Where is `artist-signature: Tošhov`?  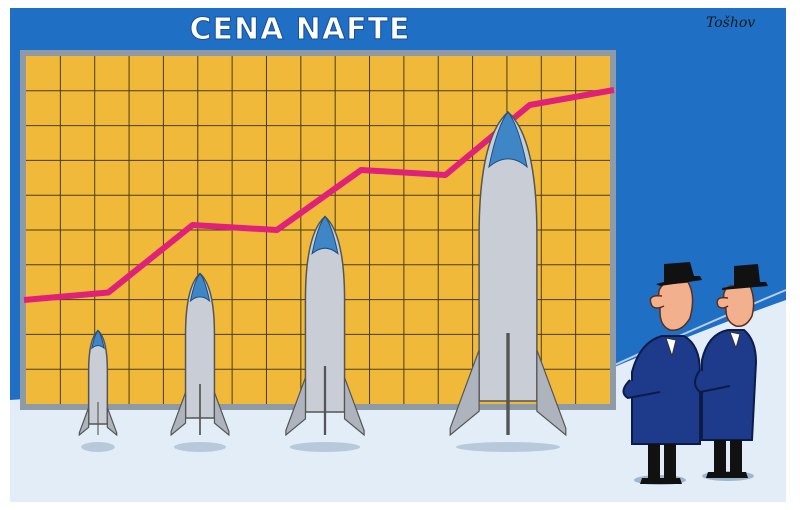
artist-signature: Tošhov is located at coordinates (731, 23).